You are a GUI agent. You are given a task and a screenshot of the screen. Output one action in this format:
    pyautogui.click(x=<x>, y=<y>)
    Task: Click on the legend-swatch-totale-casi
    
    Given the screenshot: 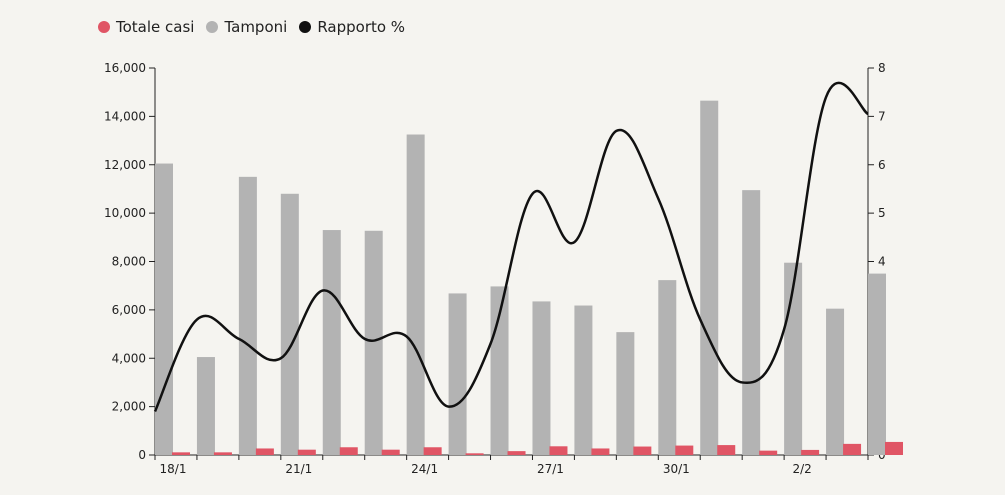 What is the action you would take?
    pyautogui.click(x=104, y=27)
    